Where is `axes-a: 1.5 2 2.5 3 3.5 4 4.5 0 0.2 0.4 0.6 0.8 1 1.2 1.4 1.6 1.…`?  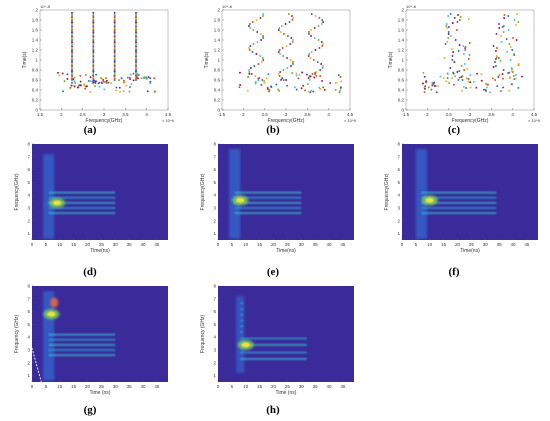
axes-a: 1.5 2 2.5 3 3.5 4 4.5 0 0.2 0.4 0.6 0.8 1 1.2 1.4 1.6 1.… is located at coordinates (97, 66).